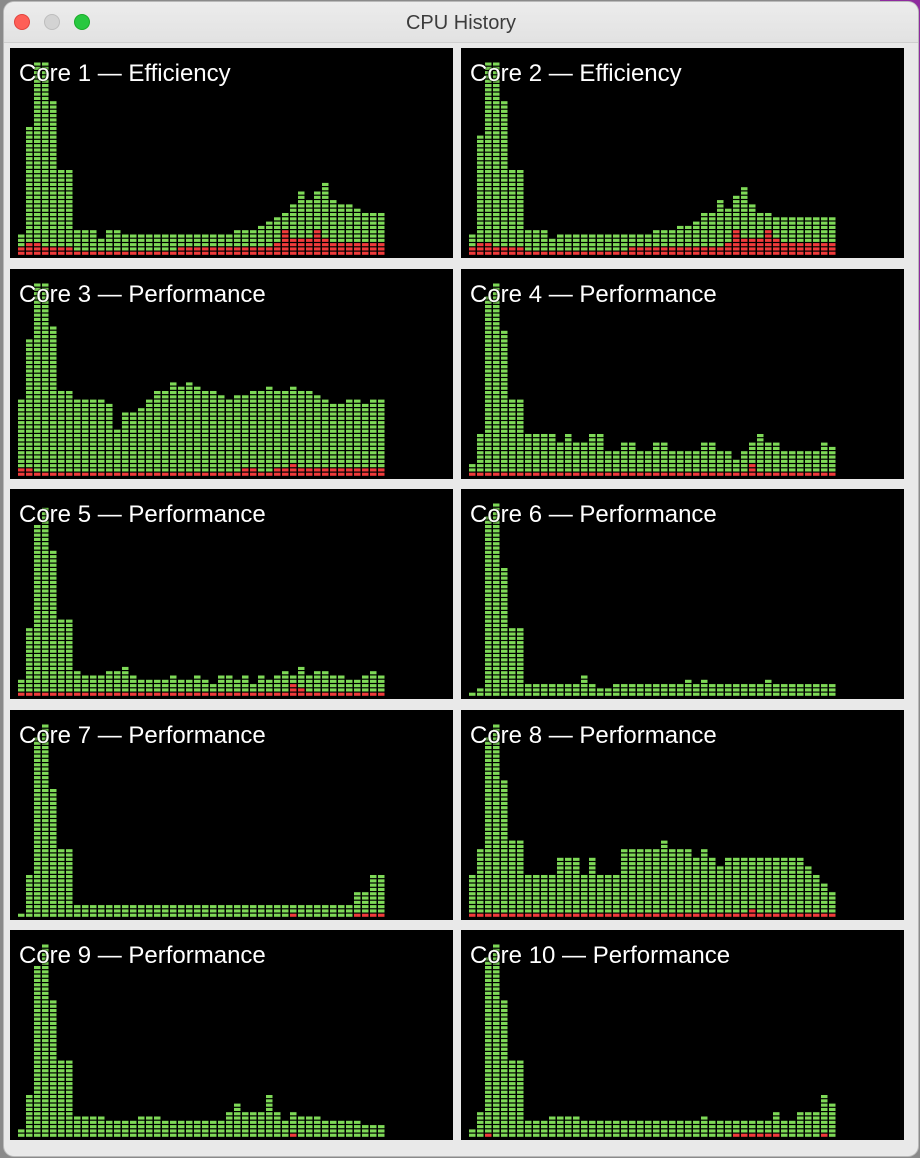 This screenshot has width=920, height=1158. I want to click on close-button, so click(22, 22).